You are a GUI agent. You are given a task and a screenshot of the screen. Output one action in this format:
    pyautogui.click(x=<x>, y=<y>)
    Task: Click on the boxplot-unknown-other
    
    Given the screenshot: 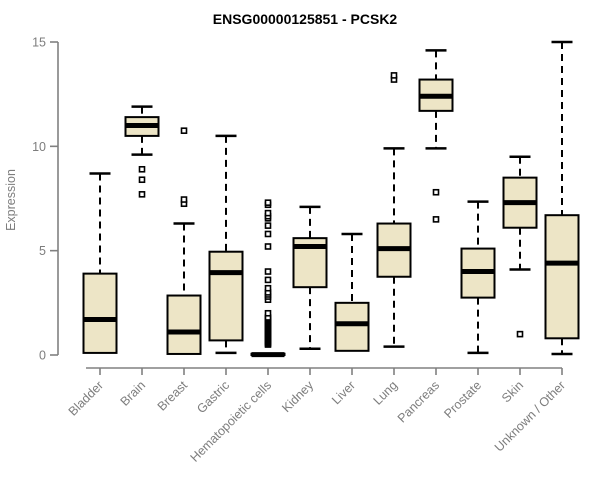 What is the action you would take?
    pyautogui.click(x=562, y=198)
    